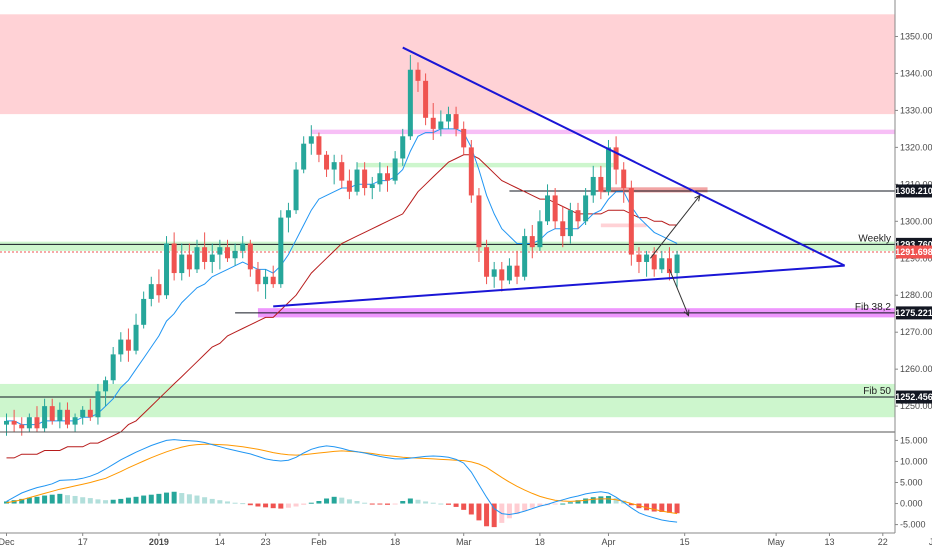 The height and width of the screenshot is (550, 932). Describe the element at coordinates (913, 252) in the screenshot. I see `price-tag-label: 1291.698` at that location.